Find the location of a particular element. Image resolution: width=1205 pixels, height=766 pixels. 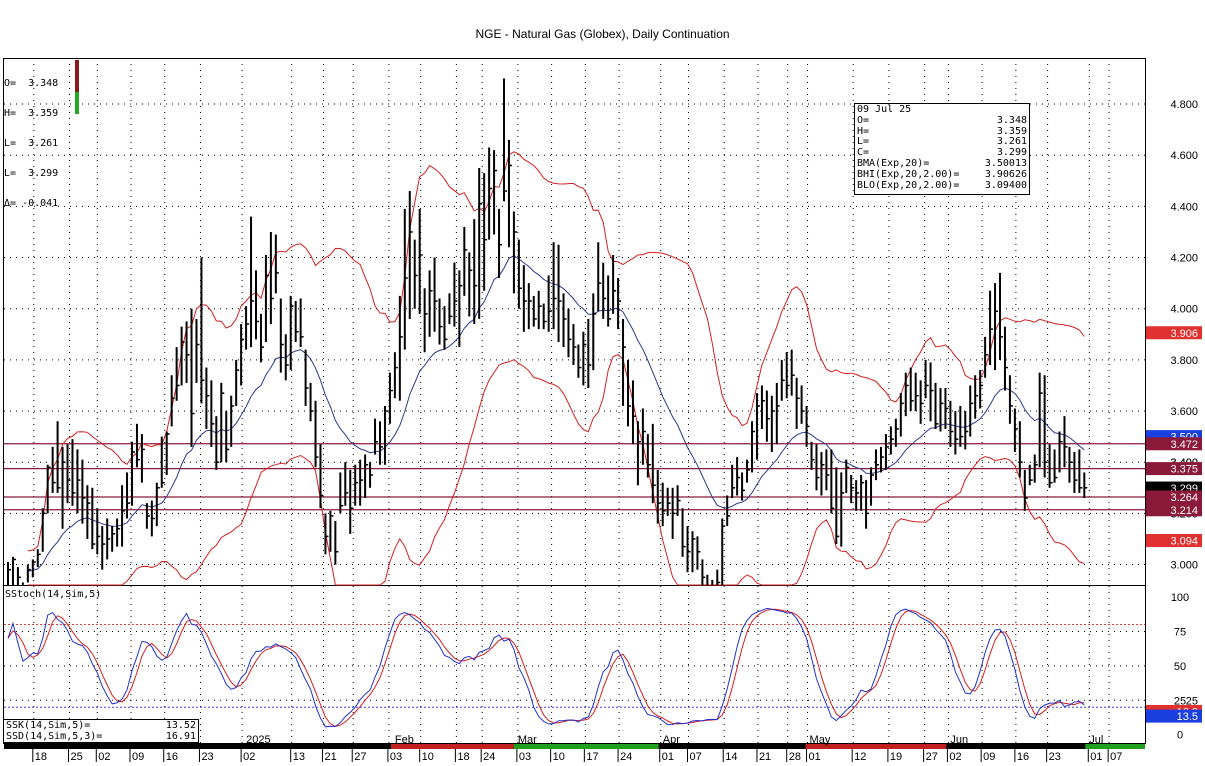

day-label: 07 is located at coordinates (696, 757).